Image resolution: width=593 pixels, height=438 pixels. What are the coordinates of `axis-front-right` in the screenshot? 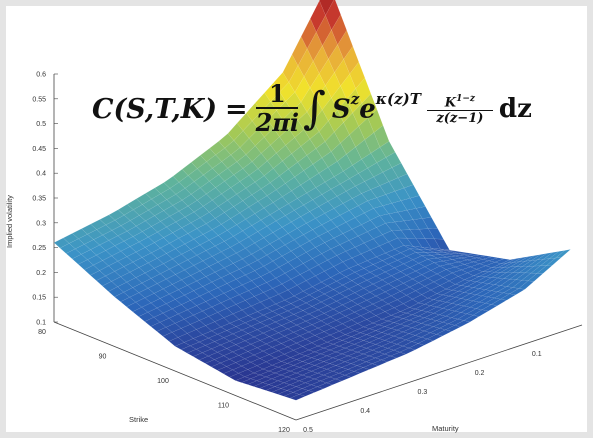 It's located at (439, 372).